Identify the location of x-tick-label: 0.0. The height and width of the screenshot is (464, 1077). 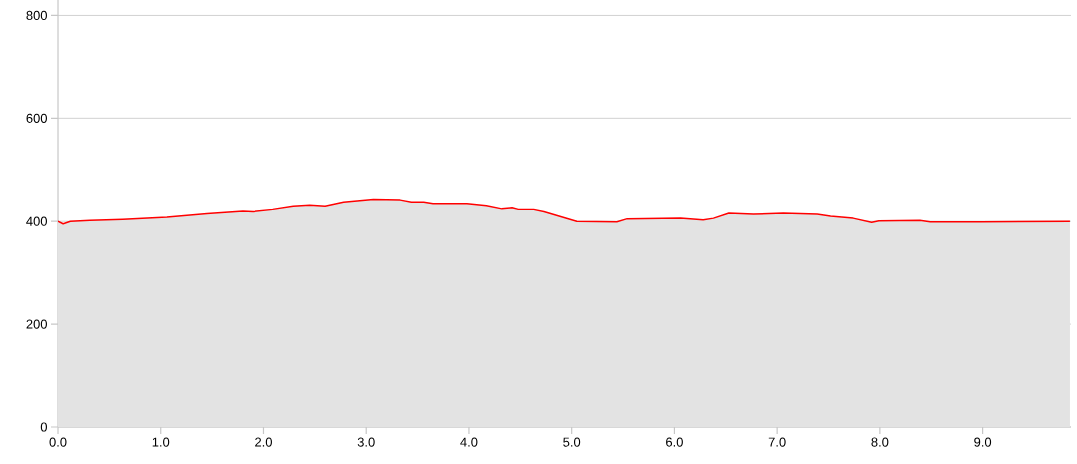
(58, 442).